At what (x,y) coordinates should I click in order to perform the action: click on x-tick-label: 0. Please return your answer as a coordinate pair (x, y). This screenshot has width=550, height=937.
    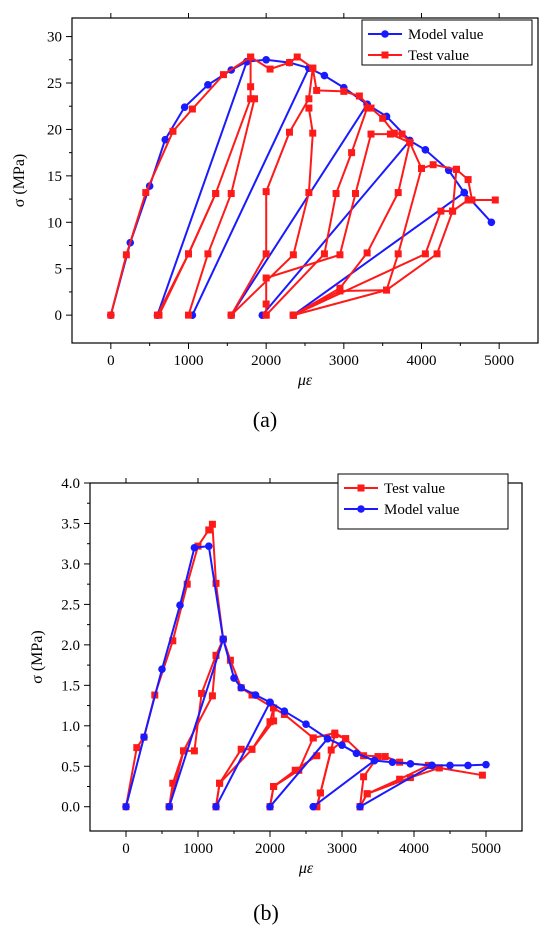
    Looking at the image, I should click on (126, 849).